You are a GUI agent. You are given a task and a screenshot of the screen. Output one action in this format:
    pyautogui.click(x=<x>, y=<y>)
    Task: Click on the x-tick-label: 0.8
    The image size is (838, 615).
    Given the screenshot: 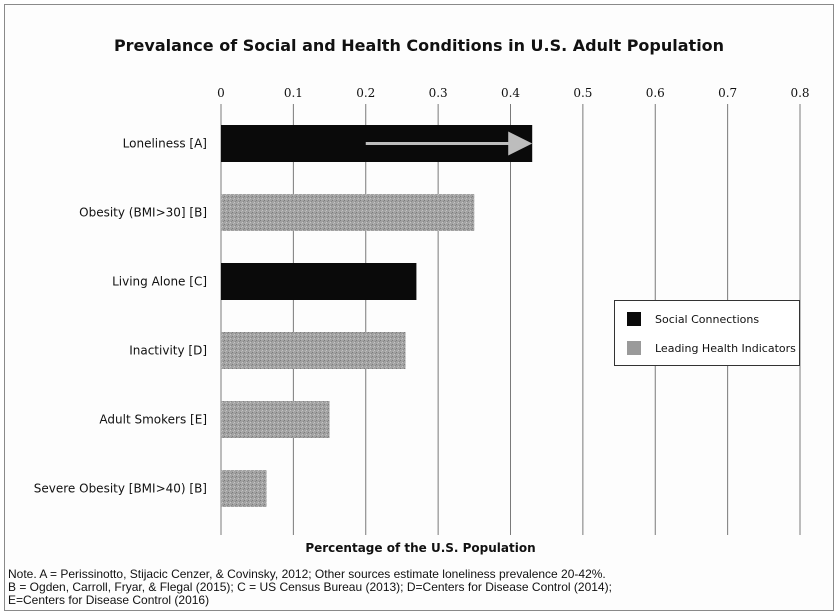 What is the action you would take?
    pyautogui.click(x=799, y=93)
    